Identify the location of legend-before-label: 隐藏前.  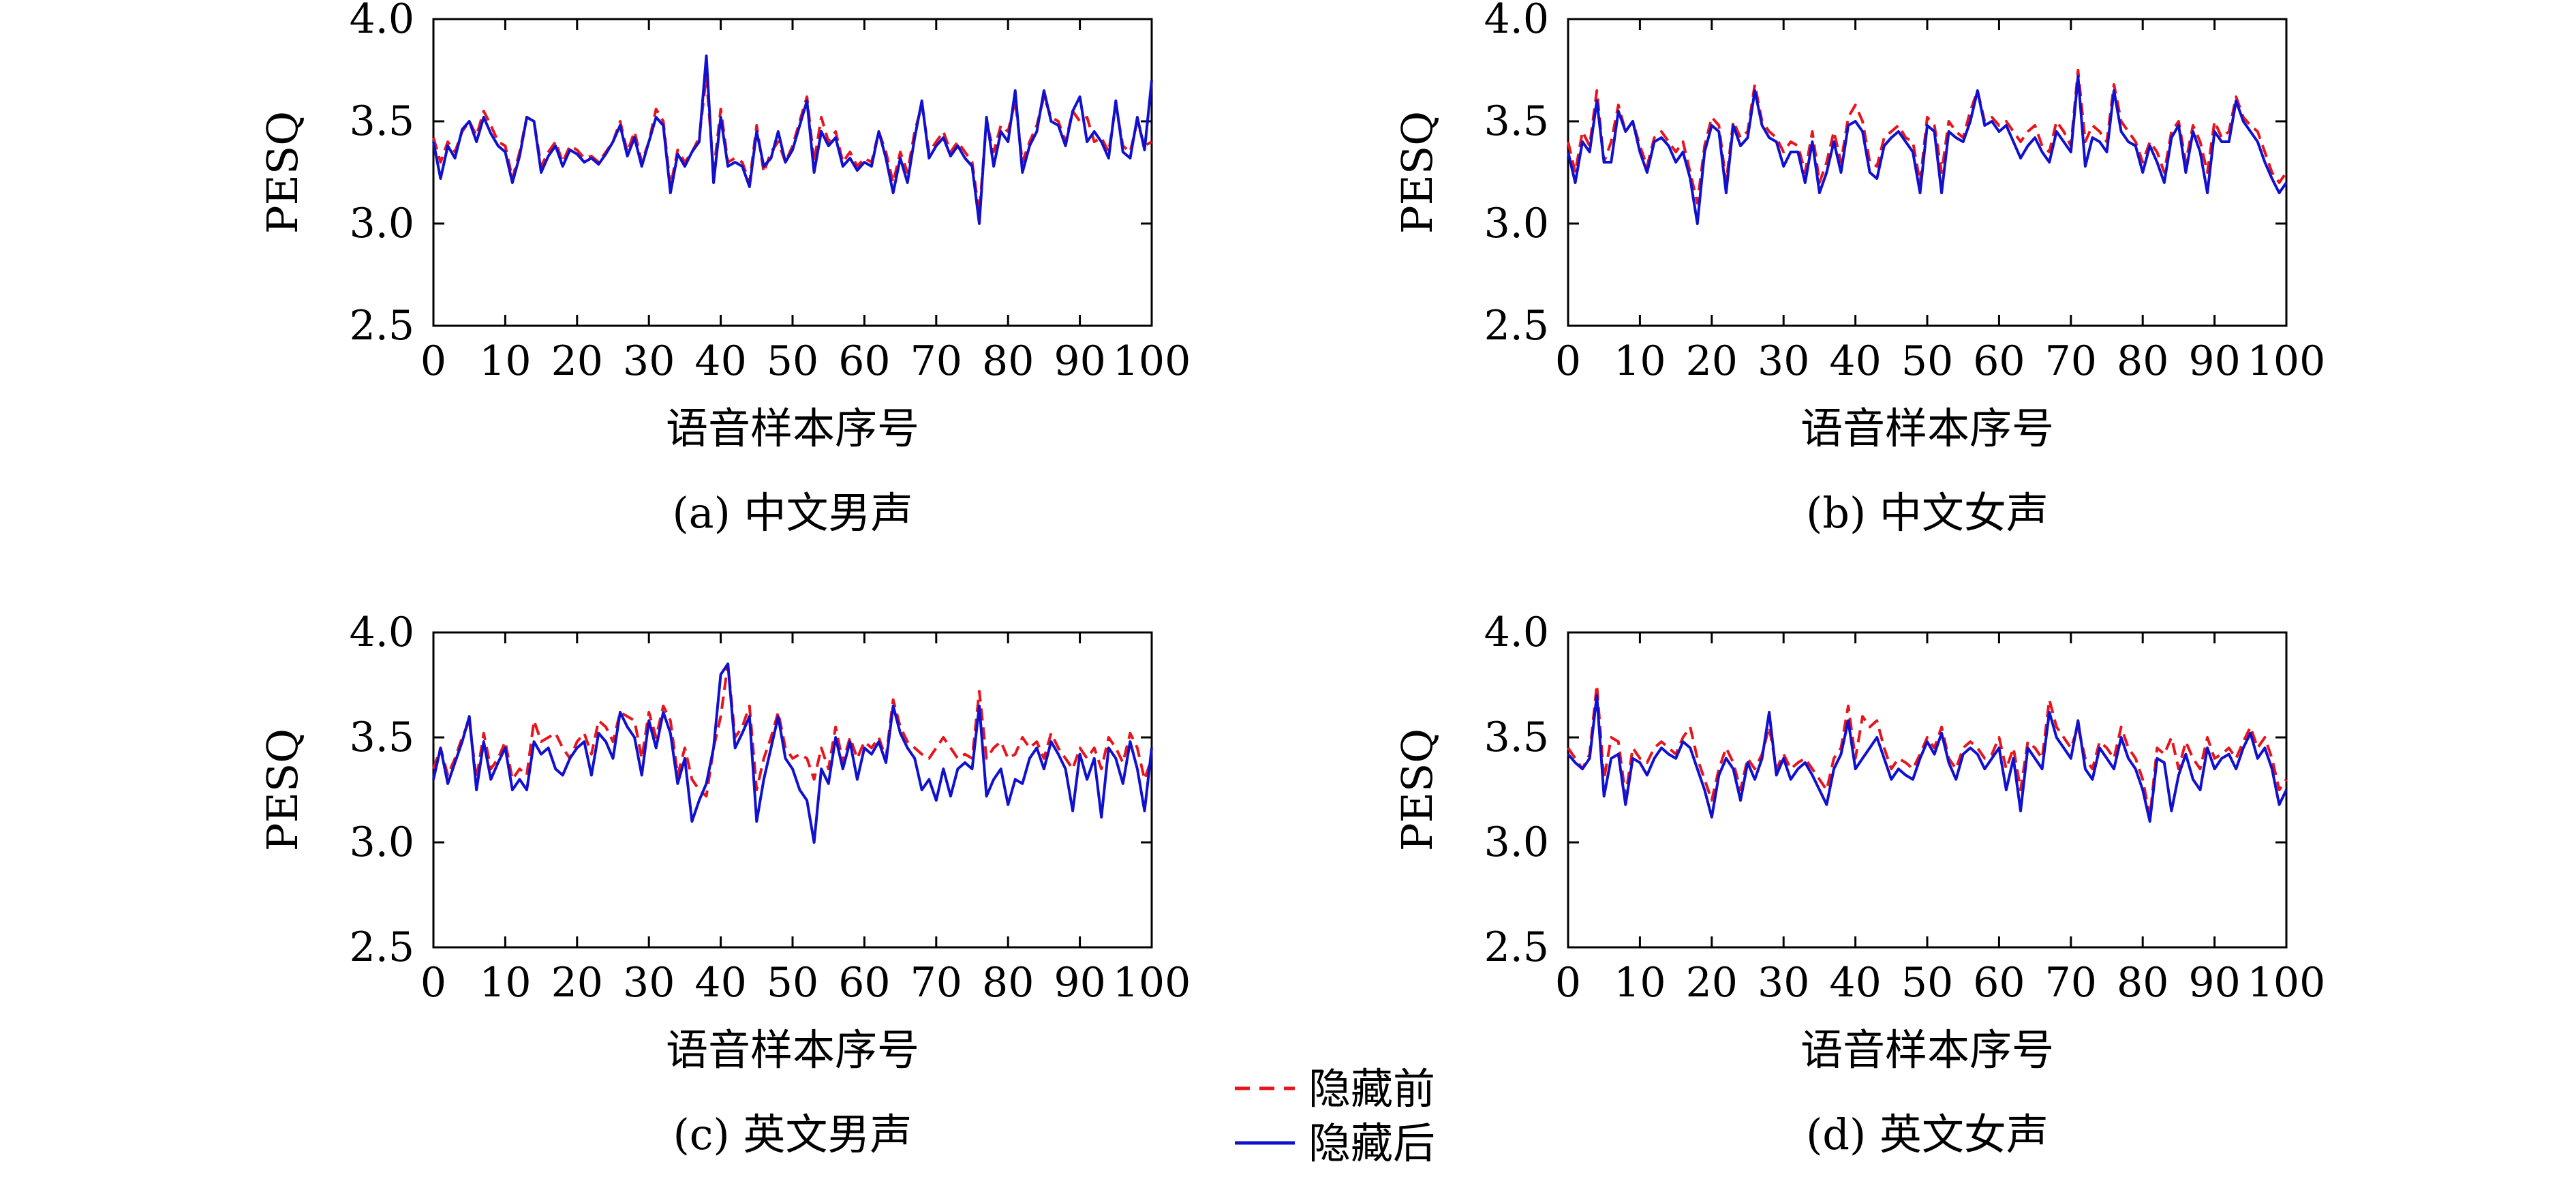
(1371, 1089).